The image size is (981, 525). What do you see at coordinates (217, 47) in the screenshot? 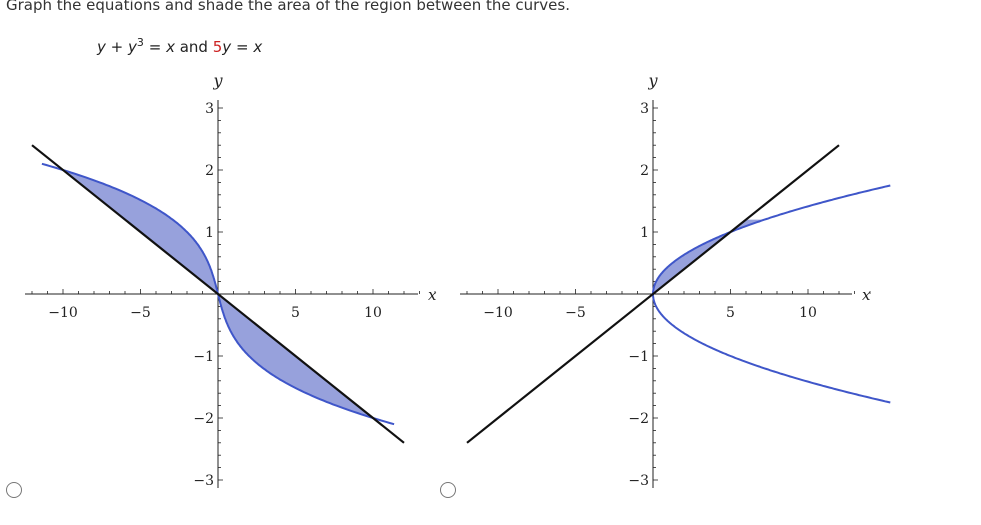
I see `eq-coefficient: 5` at bounding box center [217, 47].